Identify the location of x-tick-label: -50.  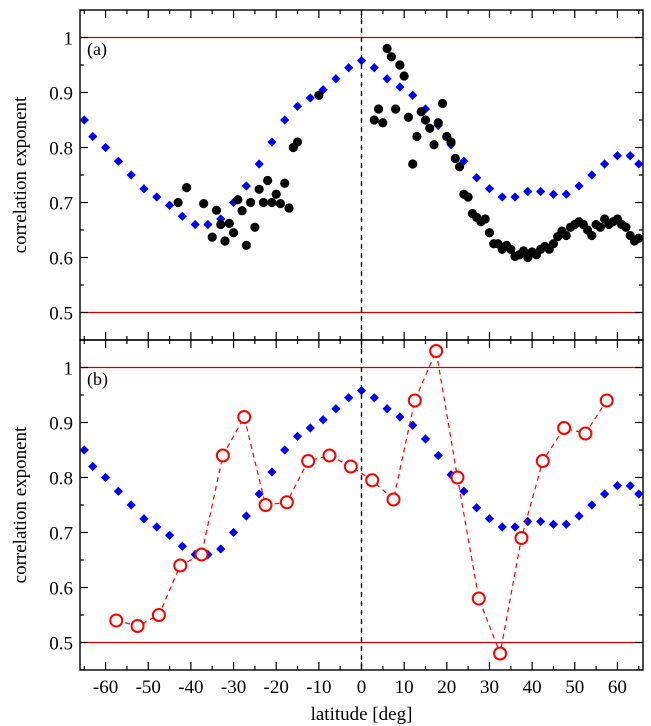
(148, 687).